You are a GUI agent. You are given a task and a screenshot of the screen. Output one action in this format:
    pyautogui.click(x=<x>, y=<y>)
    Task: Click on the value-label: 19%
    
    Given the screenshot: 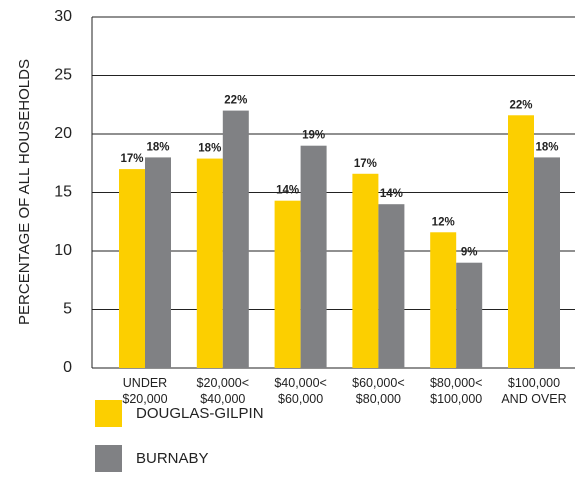 What is the action you would take?
    pyautogui.click(x=313, y=136)
    